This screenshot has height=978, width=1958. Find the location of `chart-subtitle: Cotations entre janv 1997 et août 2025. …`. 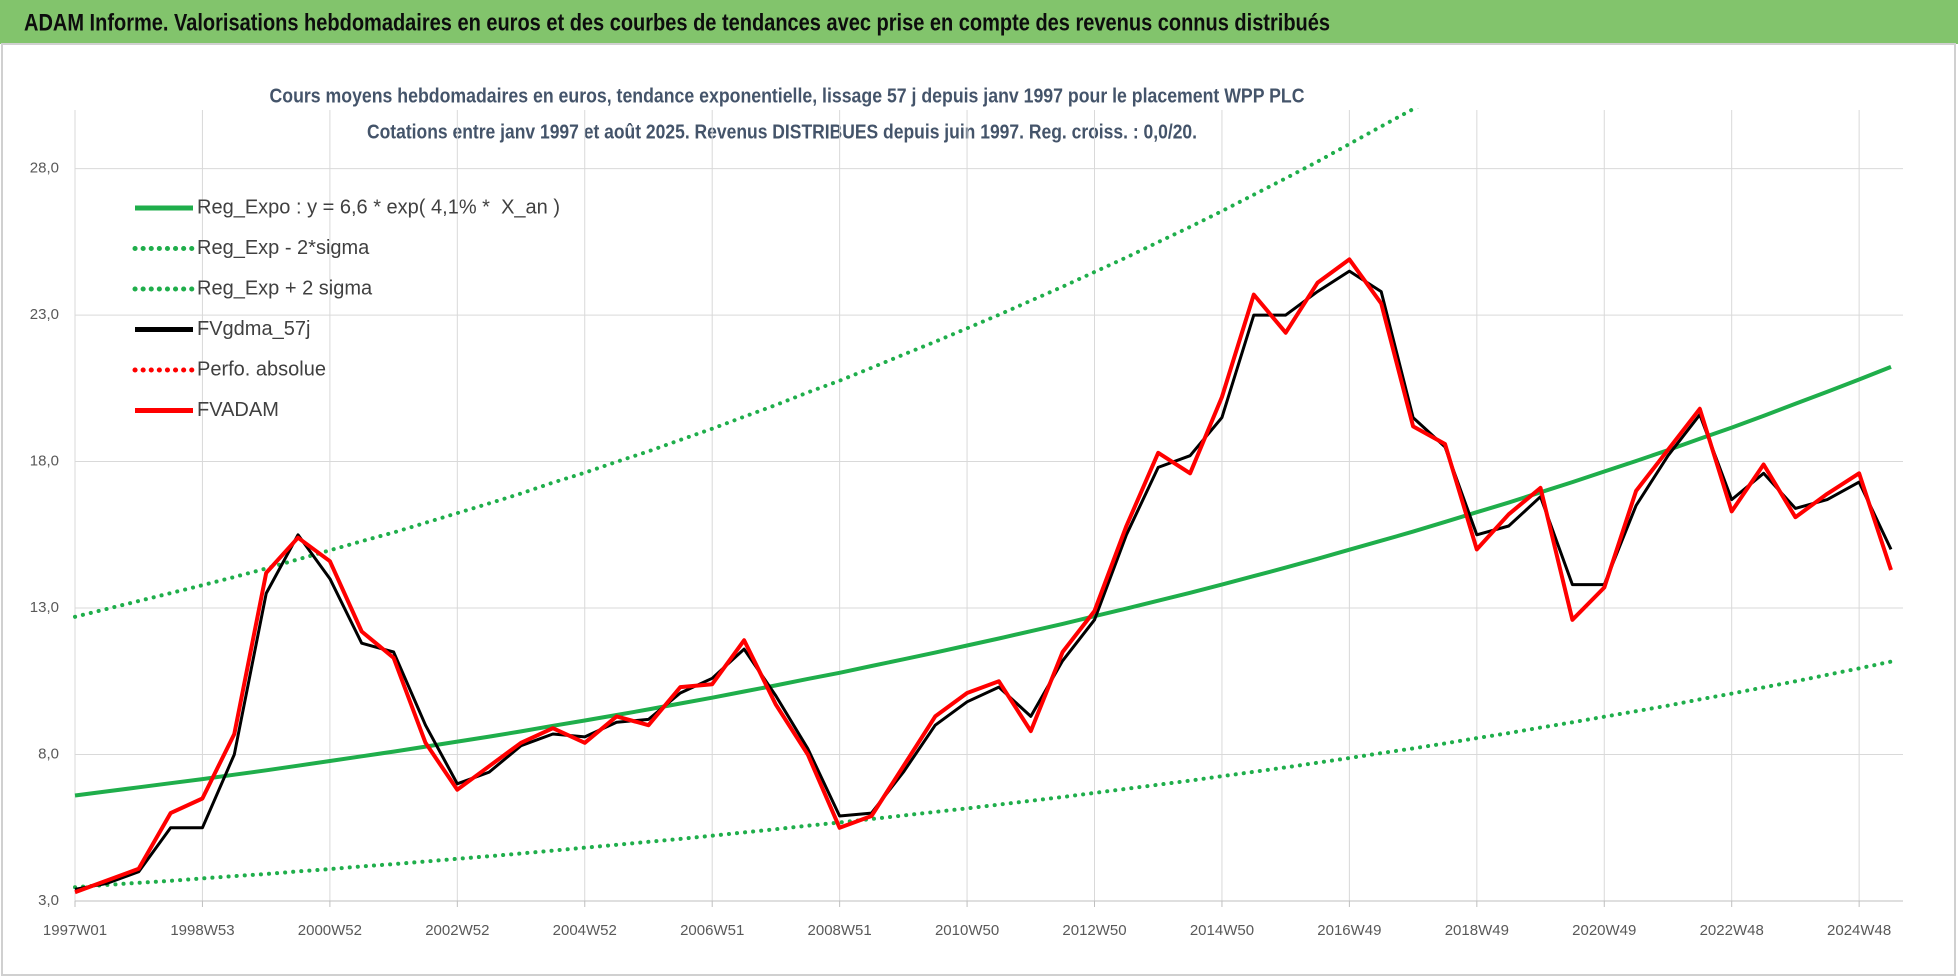

chart-subtitle: Cotations entre janv 1997 et août 2025. … is located at coordinates (782, 132).